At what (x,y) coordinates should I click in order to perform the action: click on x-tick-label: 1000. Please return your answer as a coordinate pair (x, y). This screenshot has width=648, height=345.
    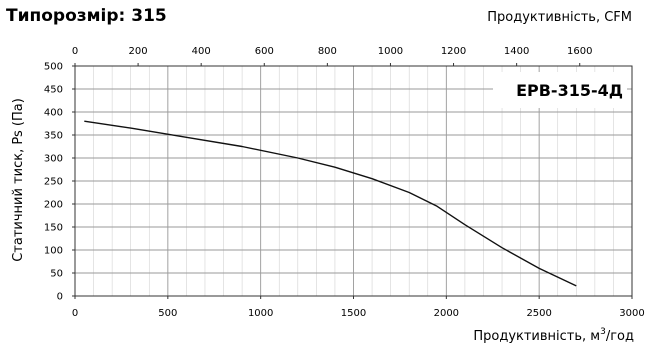
    Looking at the image, I should click on (260, 313).